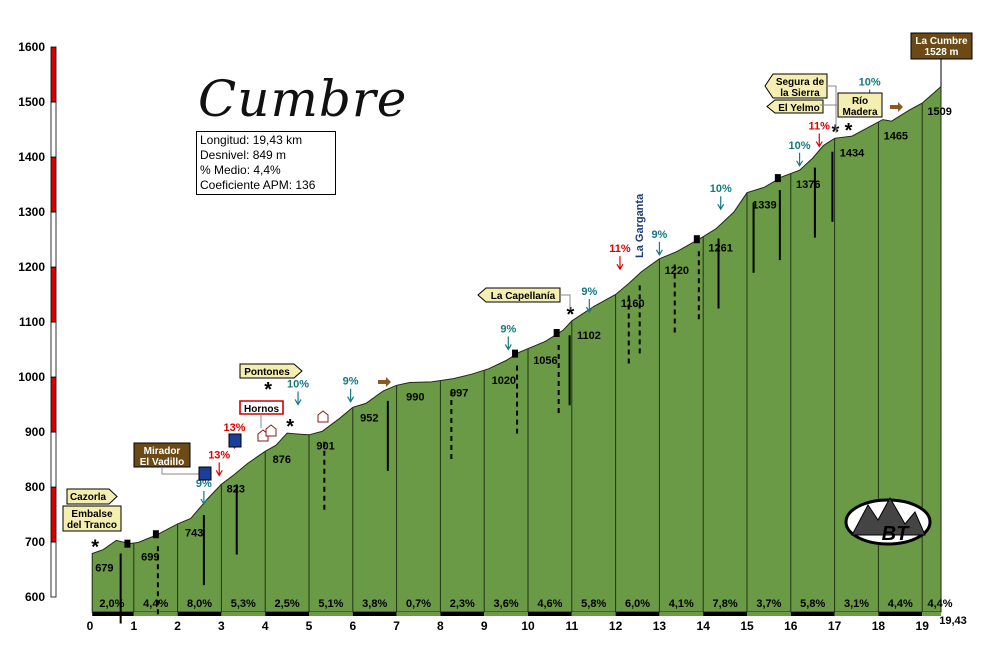  What do you see at coordinates (35, 487) in the screenshot?
I see `y-tick-label: 800` at bounding box center [35, 487].